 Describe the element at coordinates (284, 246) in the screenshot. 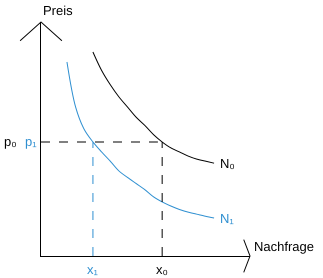

I see `x-axis-title: Nachfrage` at that location.